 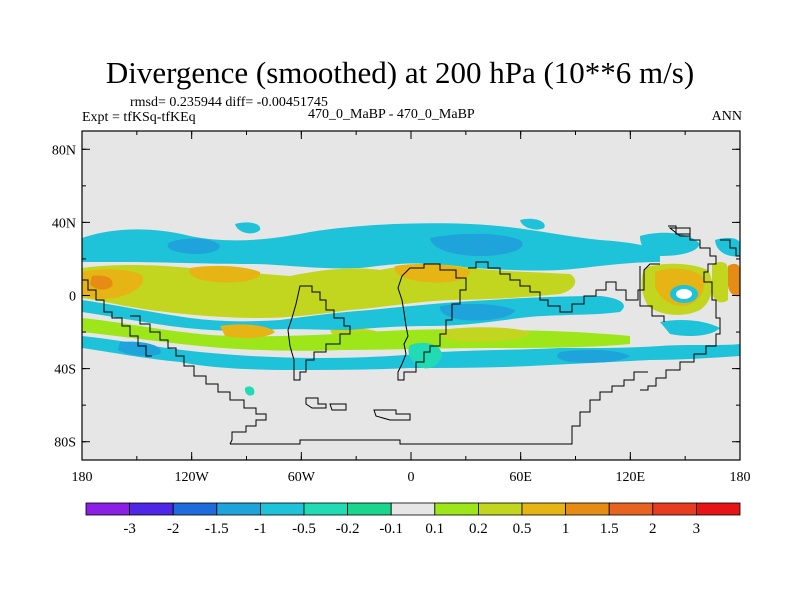 I want to click on lon-tick-label: 120E, so click(x=631, y=477).